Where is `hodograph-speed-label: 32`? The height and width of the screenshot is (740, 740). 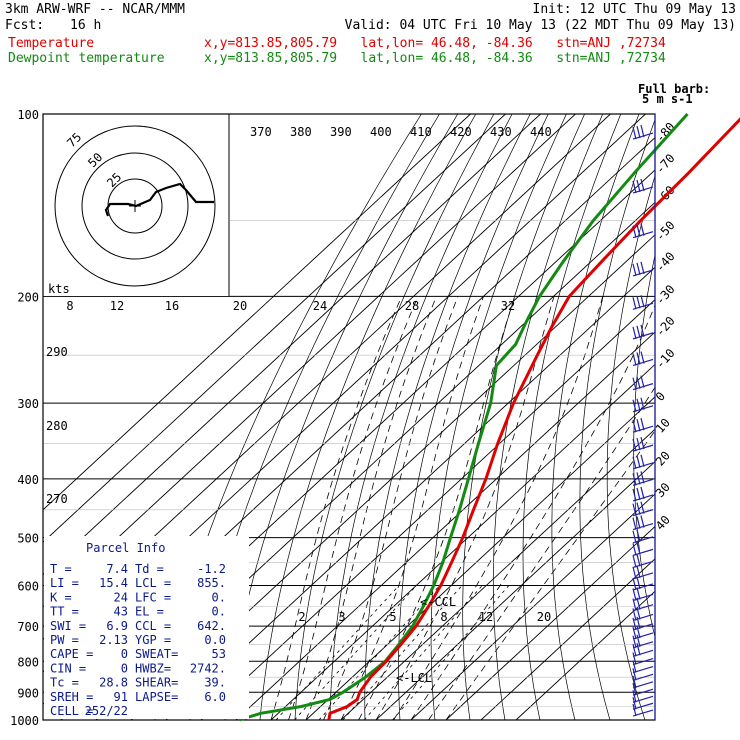 hodograph-speed-label: 32 is located at coordinates (508, 306).